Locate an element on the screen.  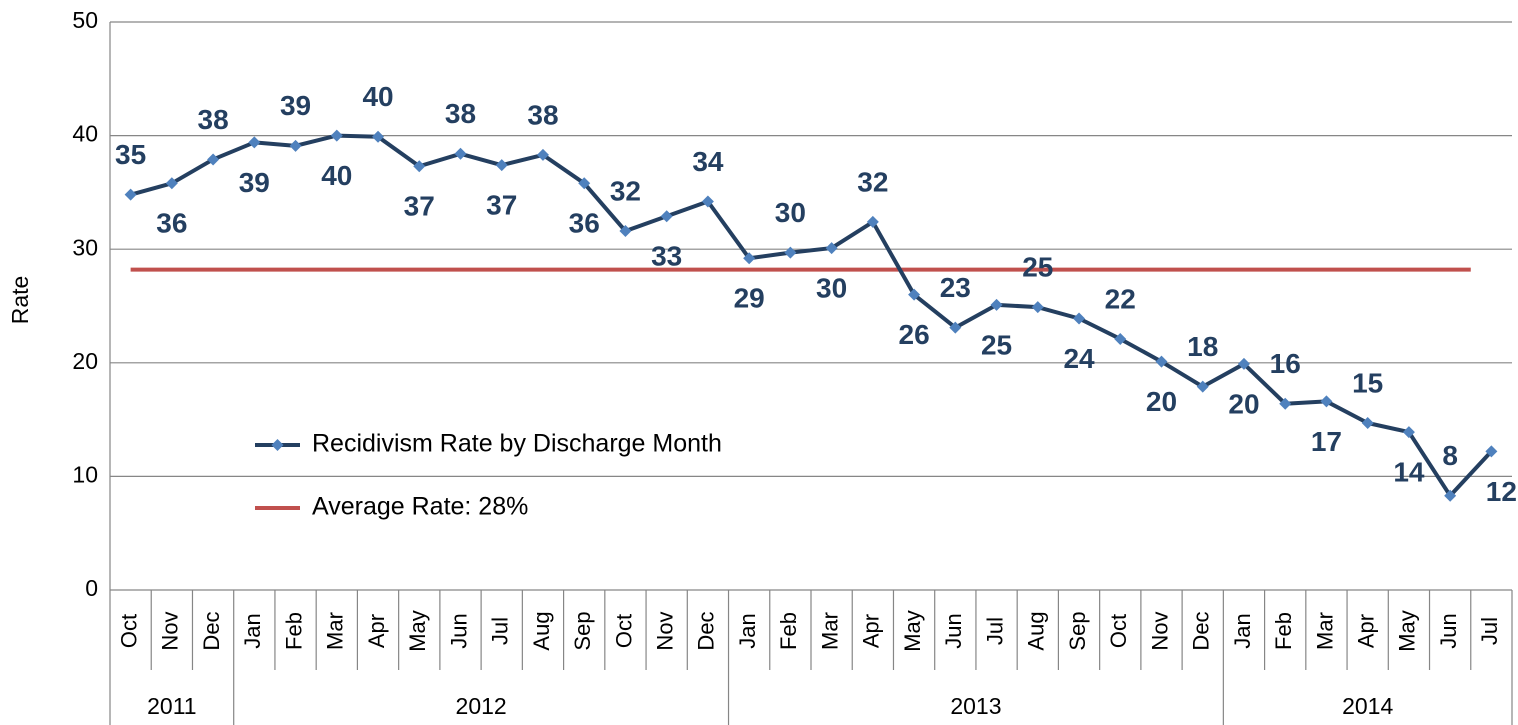
data-label: 33 is located at coordinates (666, 256).